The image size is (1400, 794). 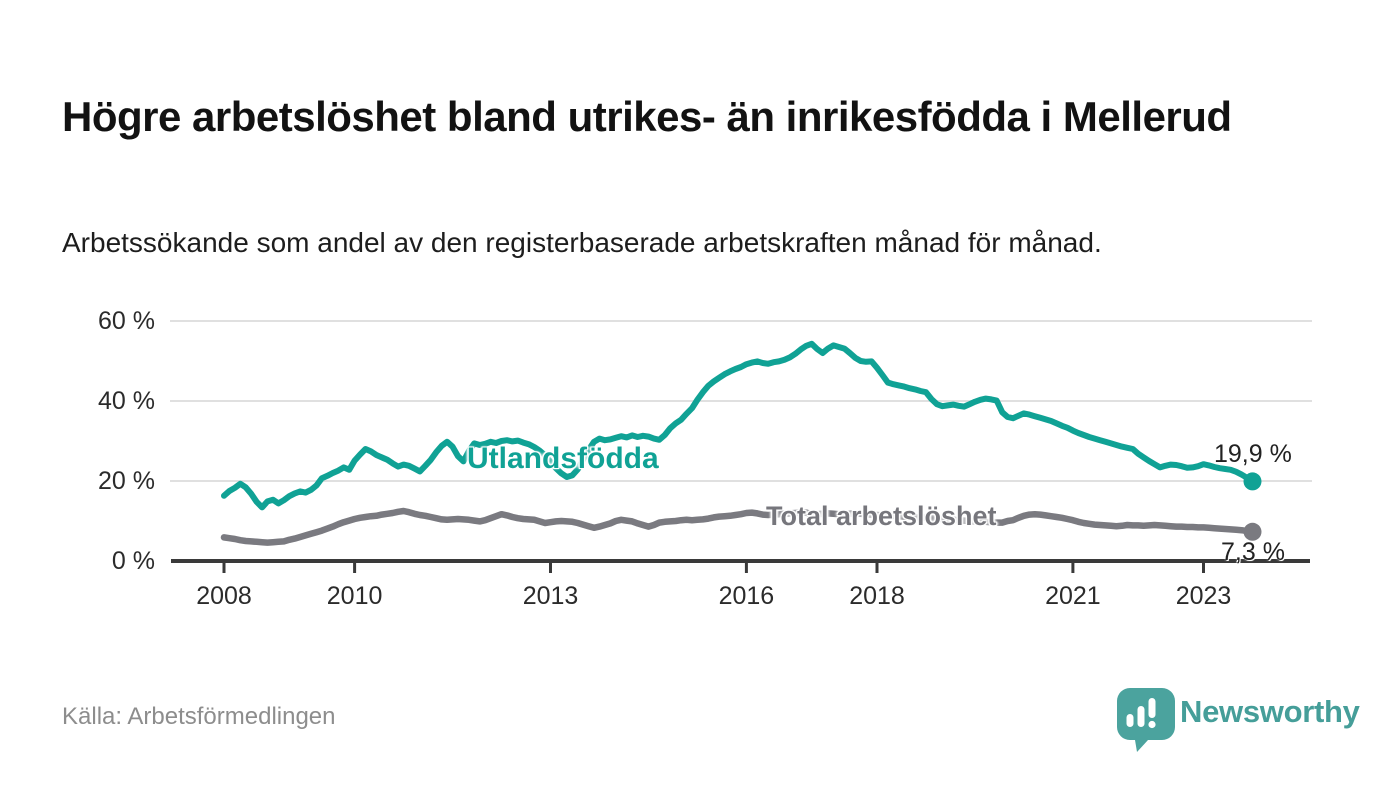 I want to click on series-label-total-arbetsloshet: Total arbetslöshet, so click(x=881, y=516).